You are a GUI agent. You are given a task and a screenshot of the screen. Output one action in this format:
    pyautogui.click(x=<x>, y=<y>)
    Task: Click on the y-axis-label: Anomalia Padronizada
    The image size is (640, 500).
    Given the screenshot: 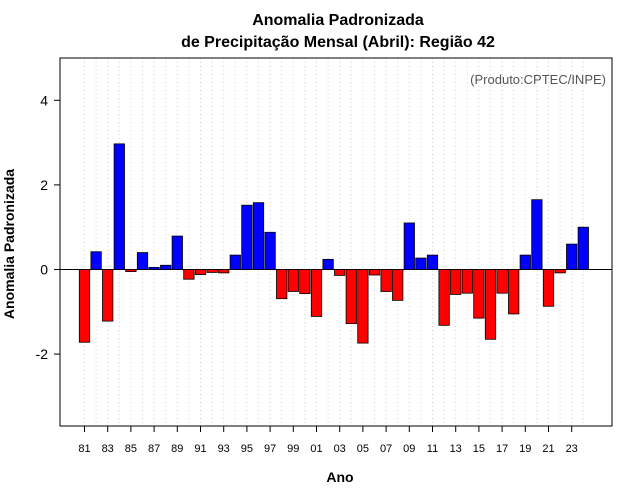 What is the action you would take?
    pyautogui.click(x=9, y=244)
    